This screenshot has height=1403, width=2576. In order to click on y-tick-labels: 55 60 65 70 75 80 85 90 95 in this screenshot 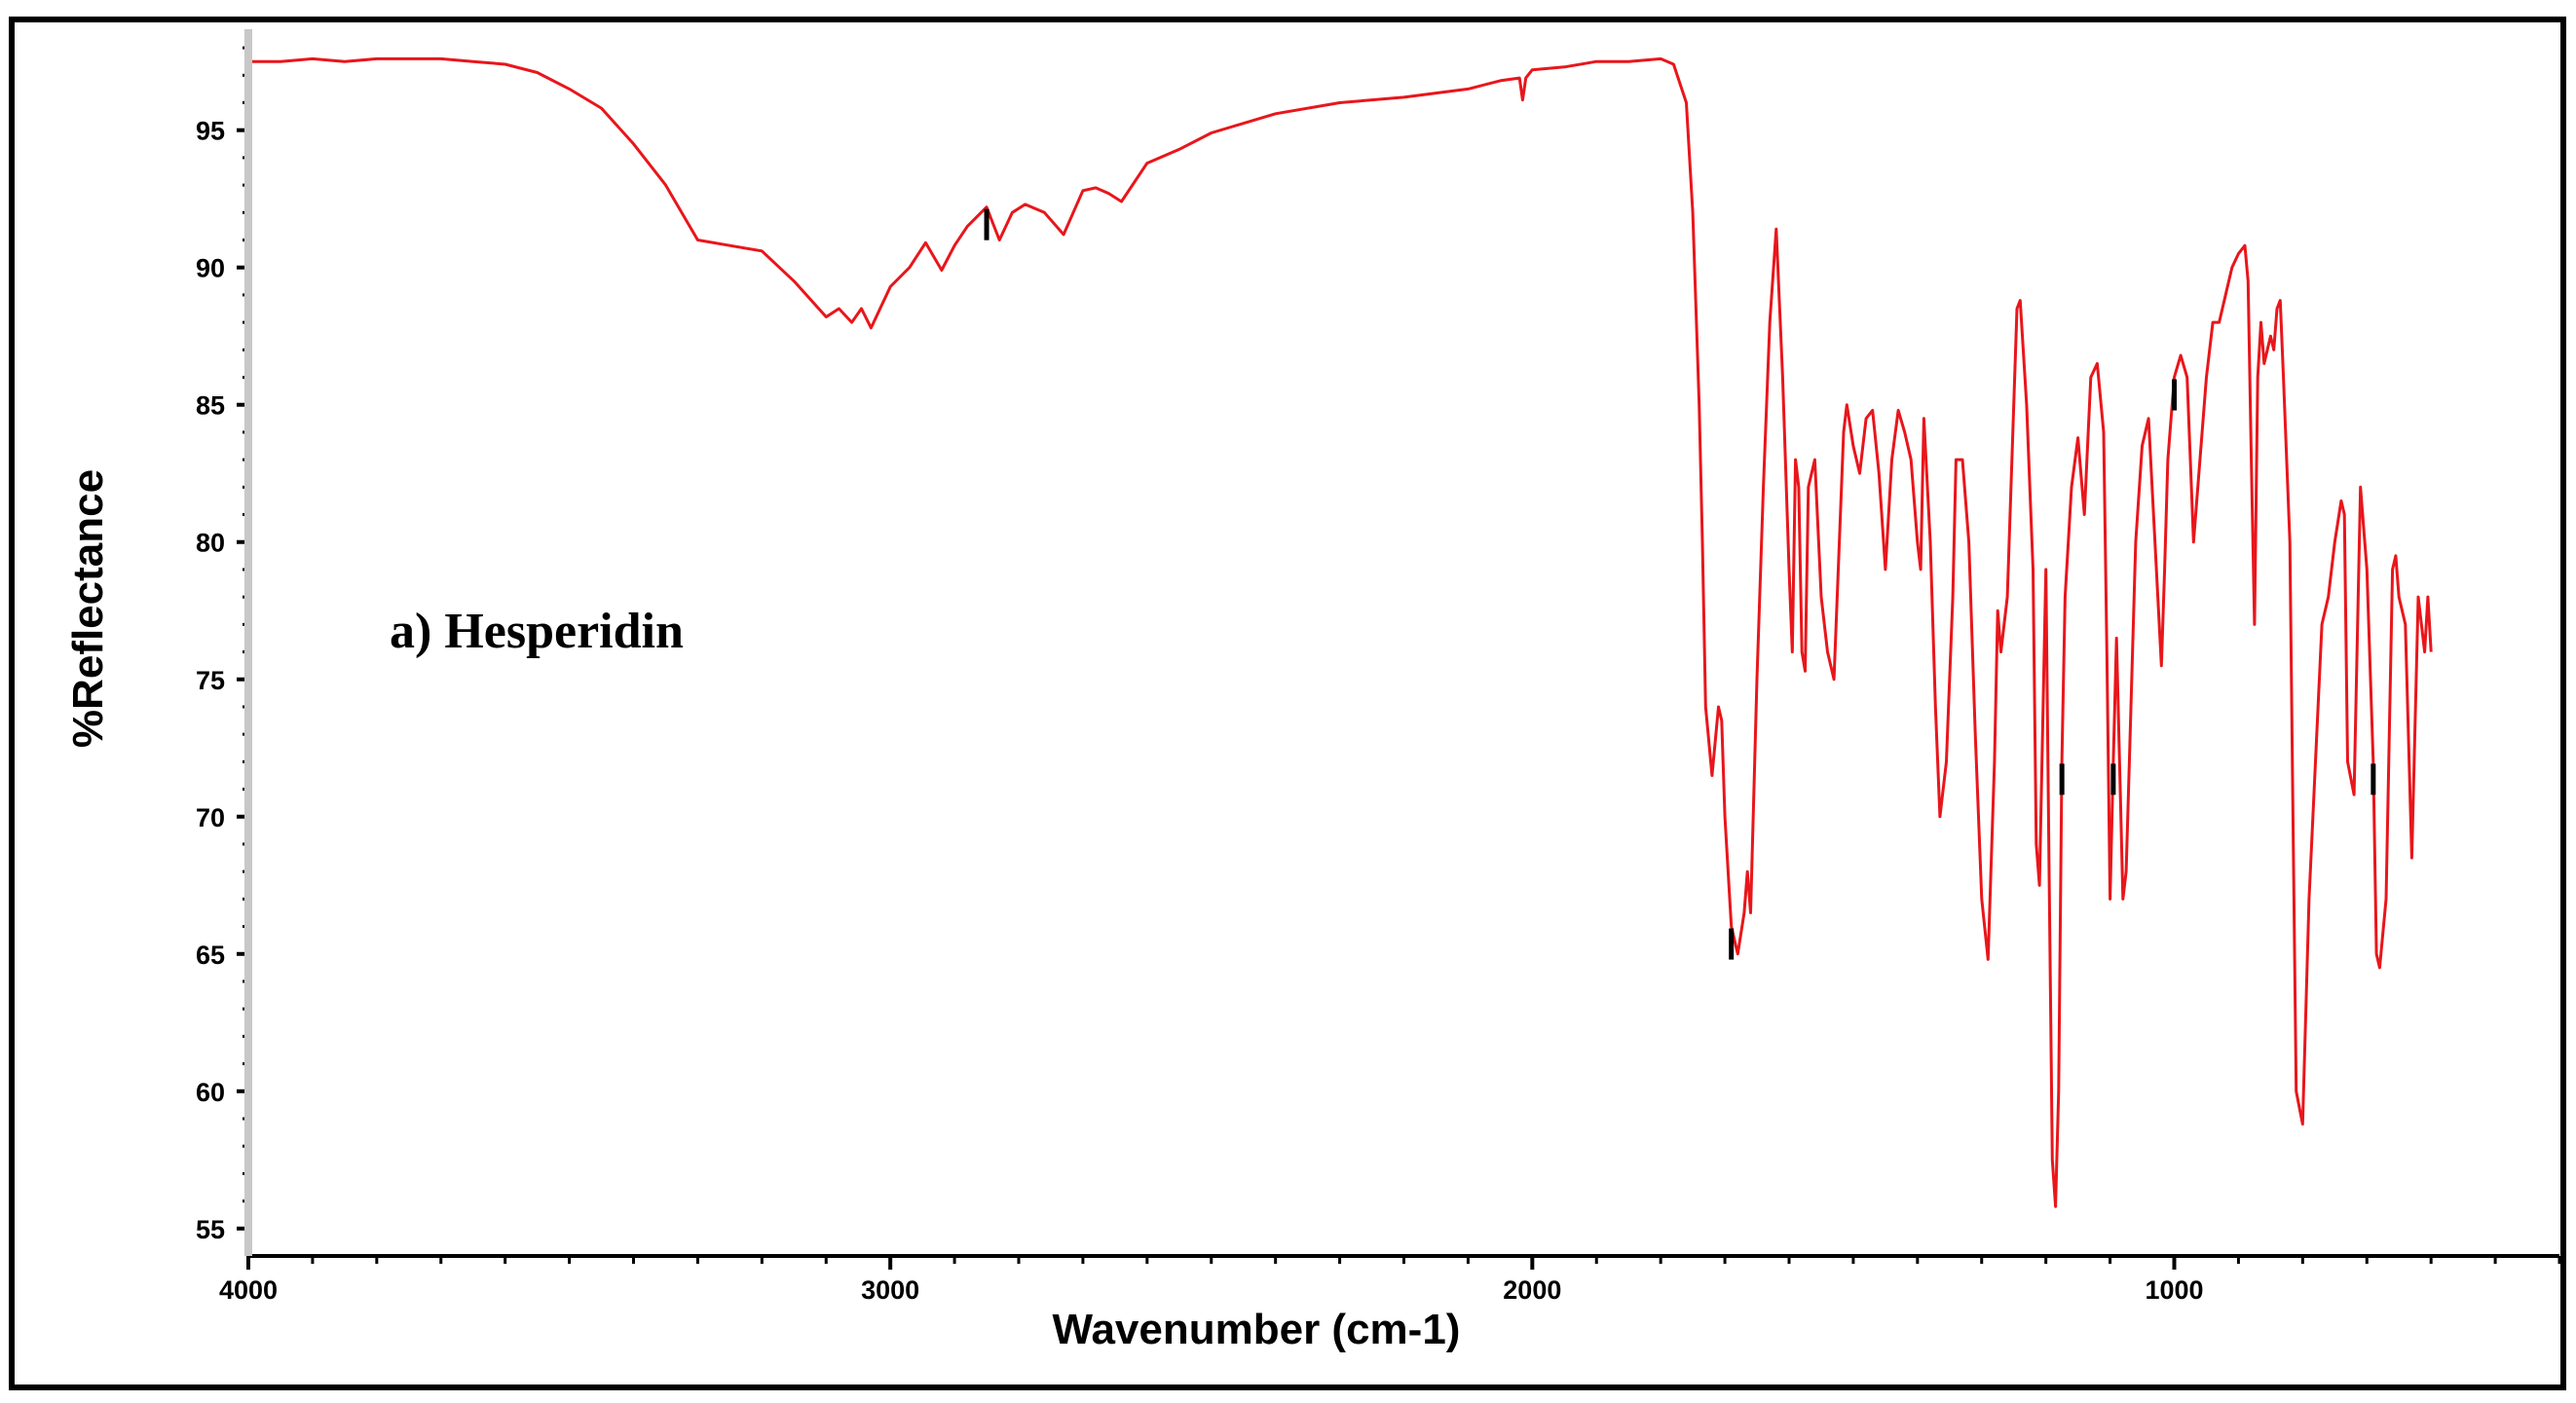, I will do `click(210, 680)`.